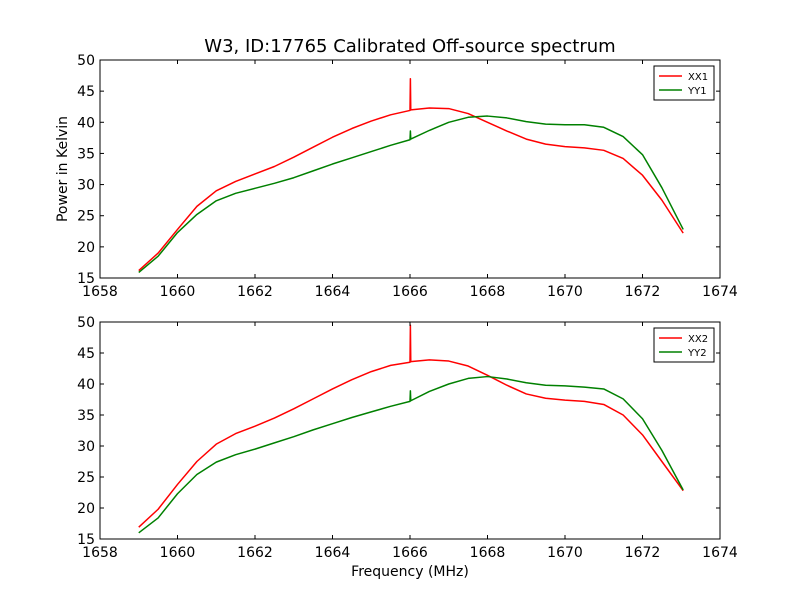 This screenshot has height=600, width=800. I want to click on top-y-tick-label: 50, so click(86, 61).